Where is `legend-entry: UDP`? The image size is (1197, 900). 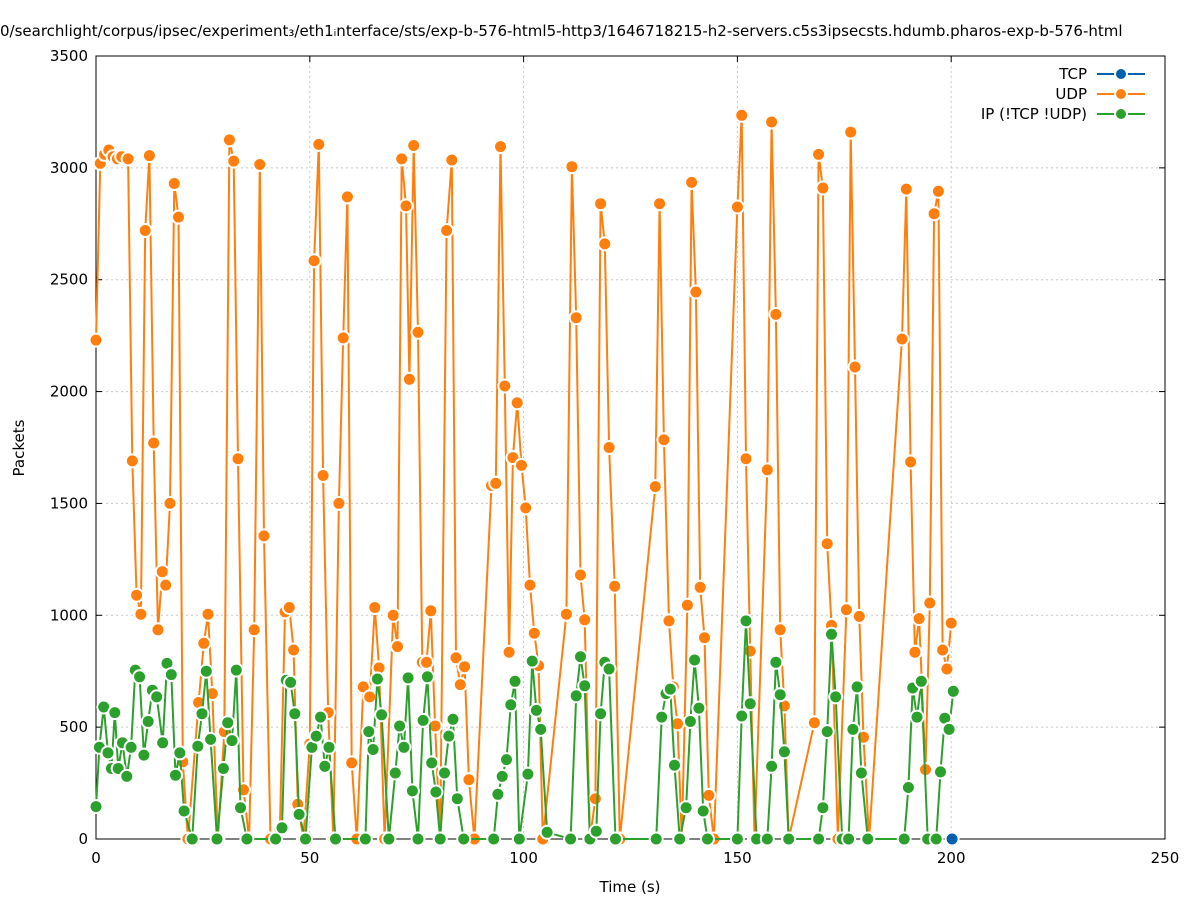 legend-entry: UDP is located at coordinates (1100, 94).